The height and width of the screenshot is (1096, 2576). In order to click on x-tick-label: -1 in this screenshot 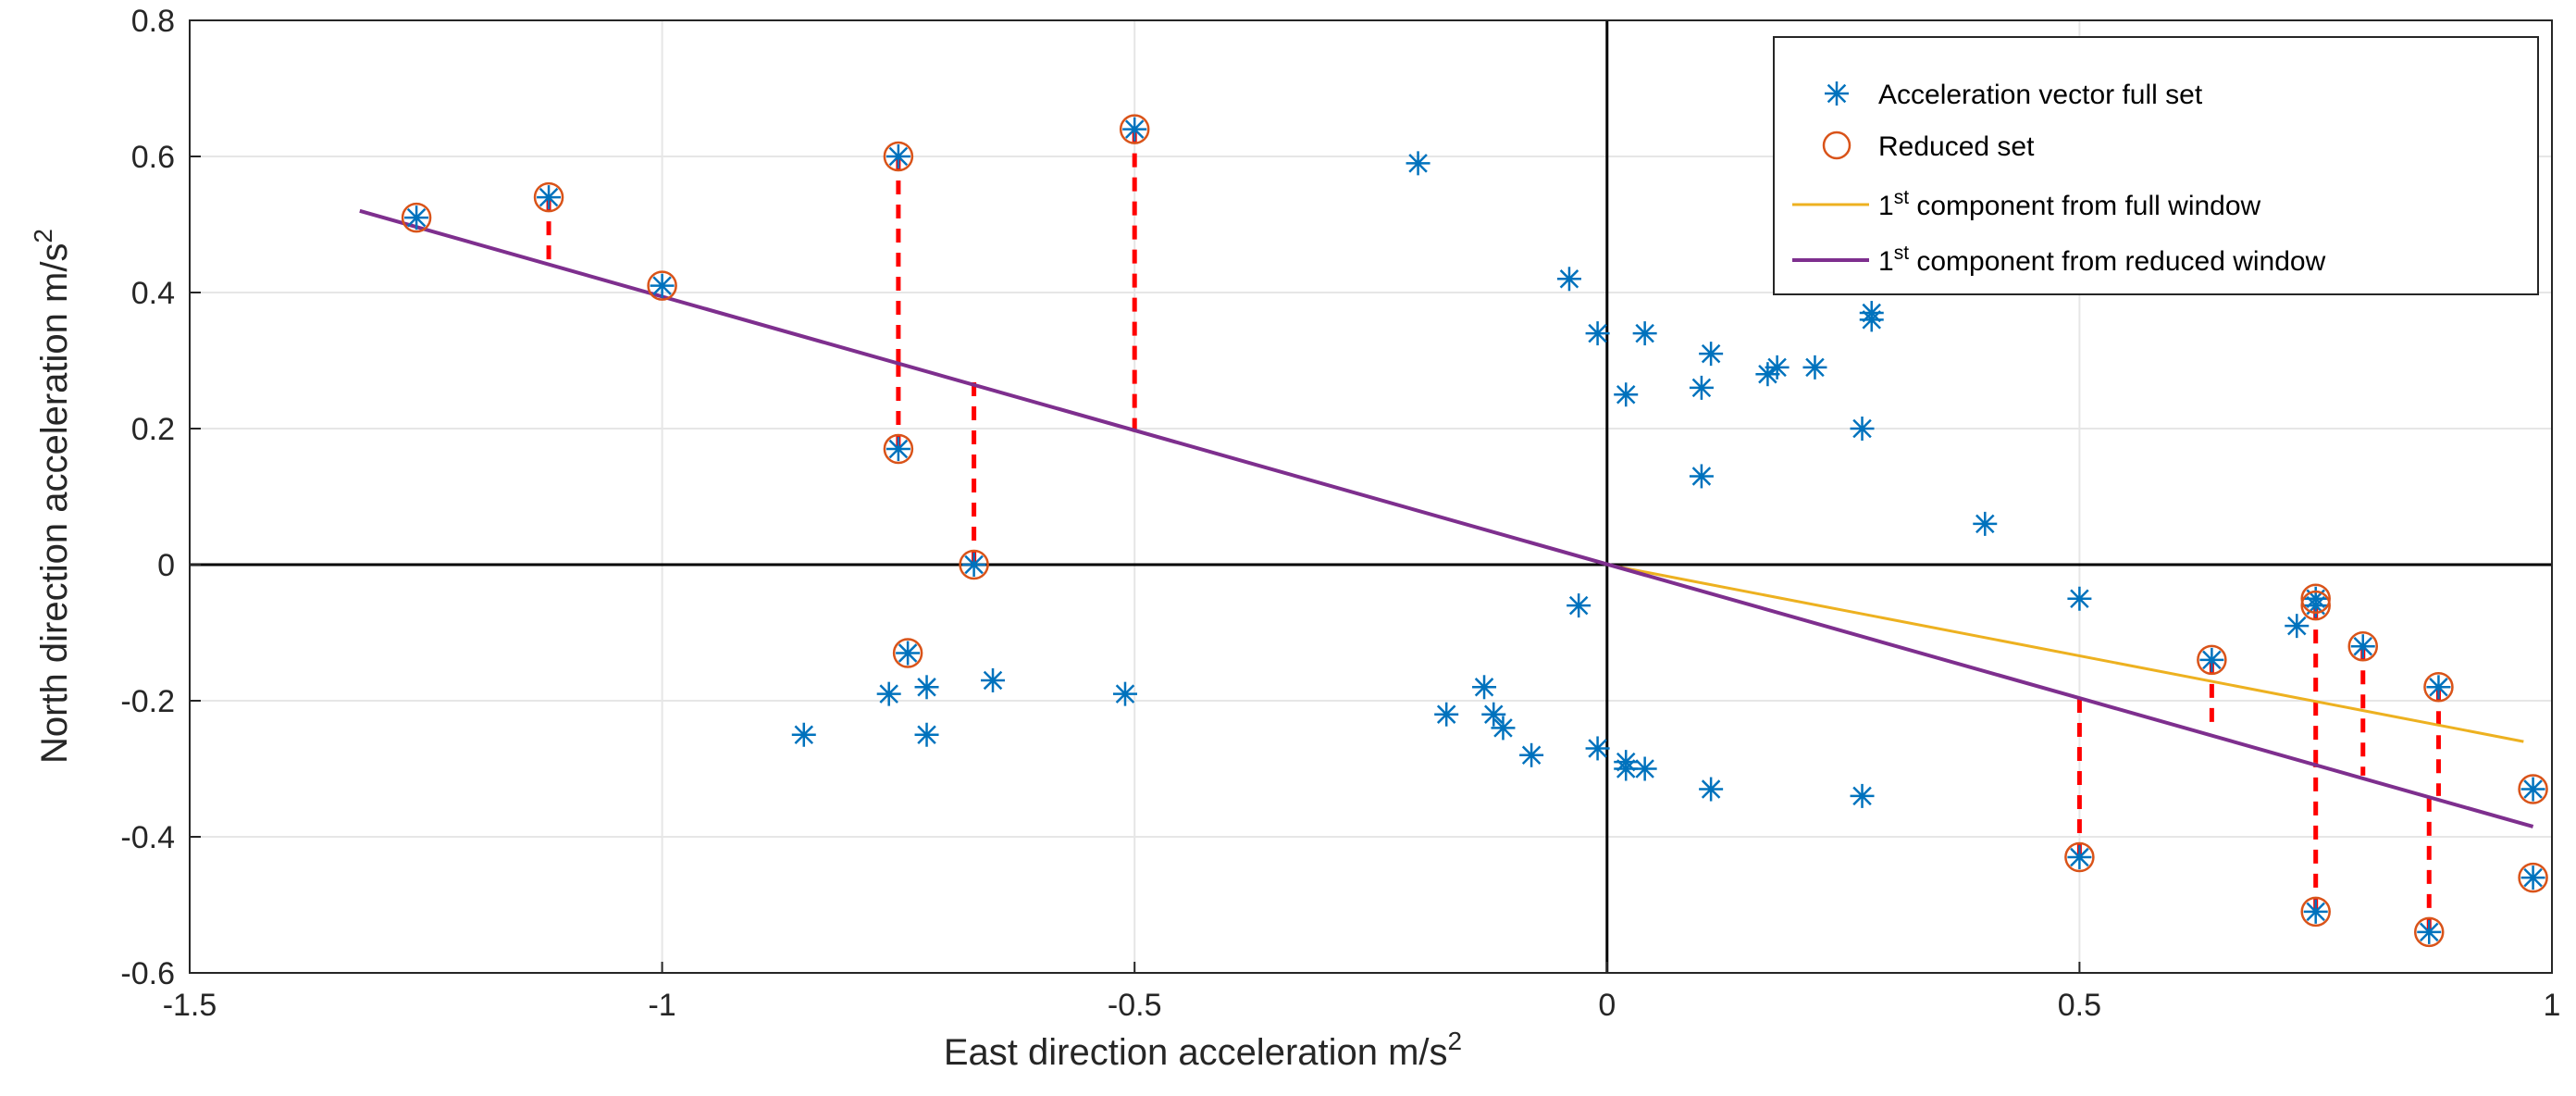, I will do `click(661, 1005)`.